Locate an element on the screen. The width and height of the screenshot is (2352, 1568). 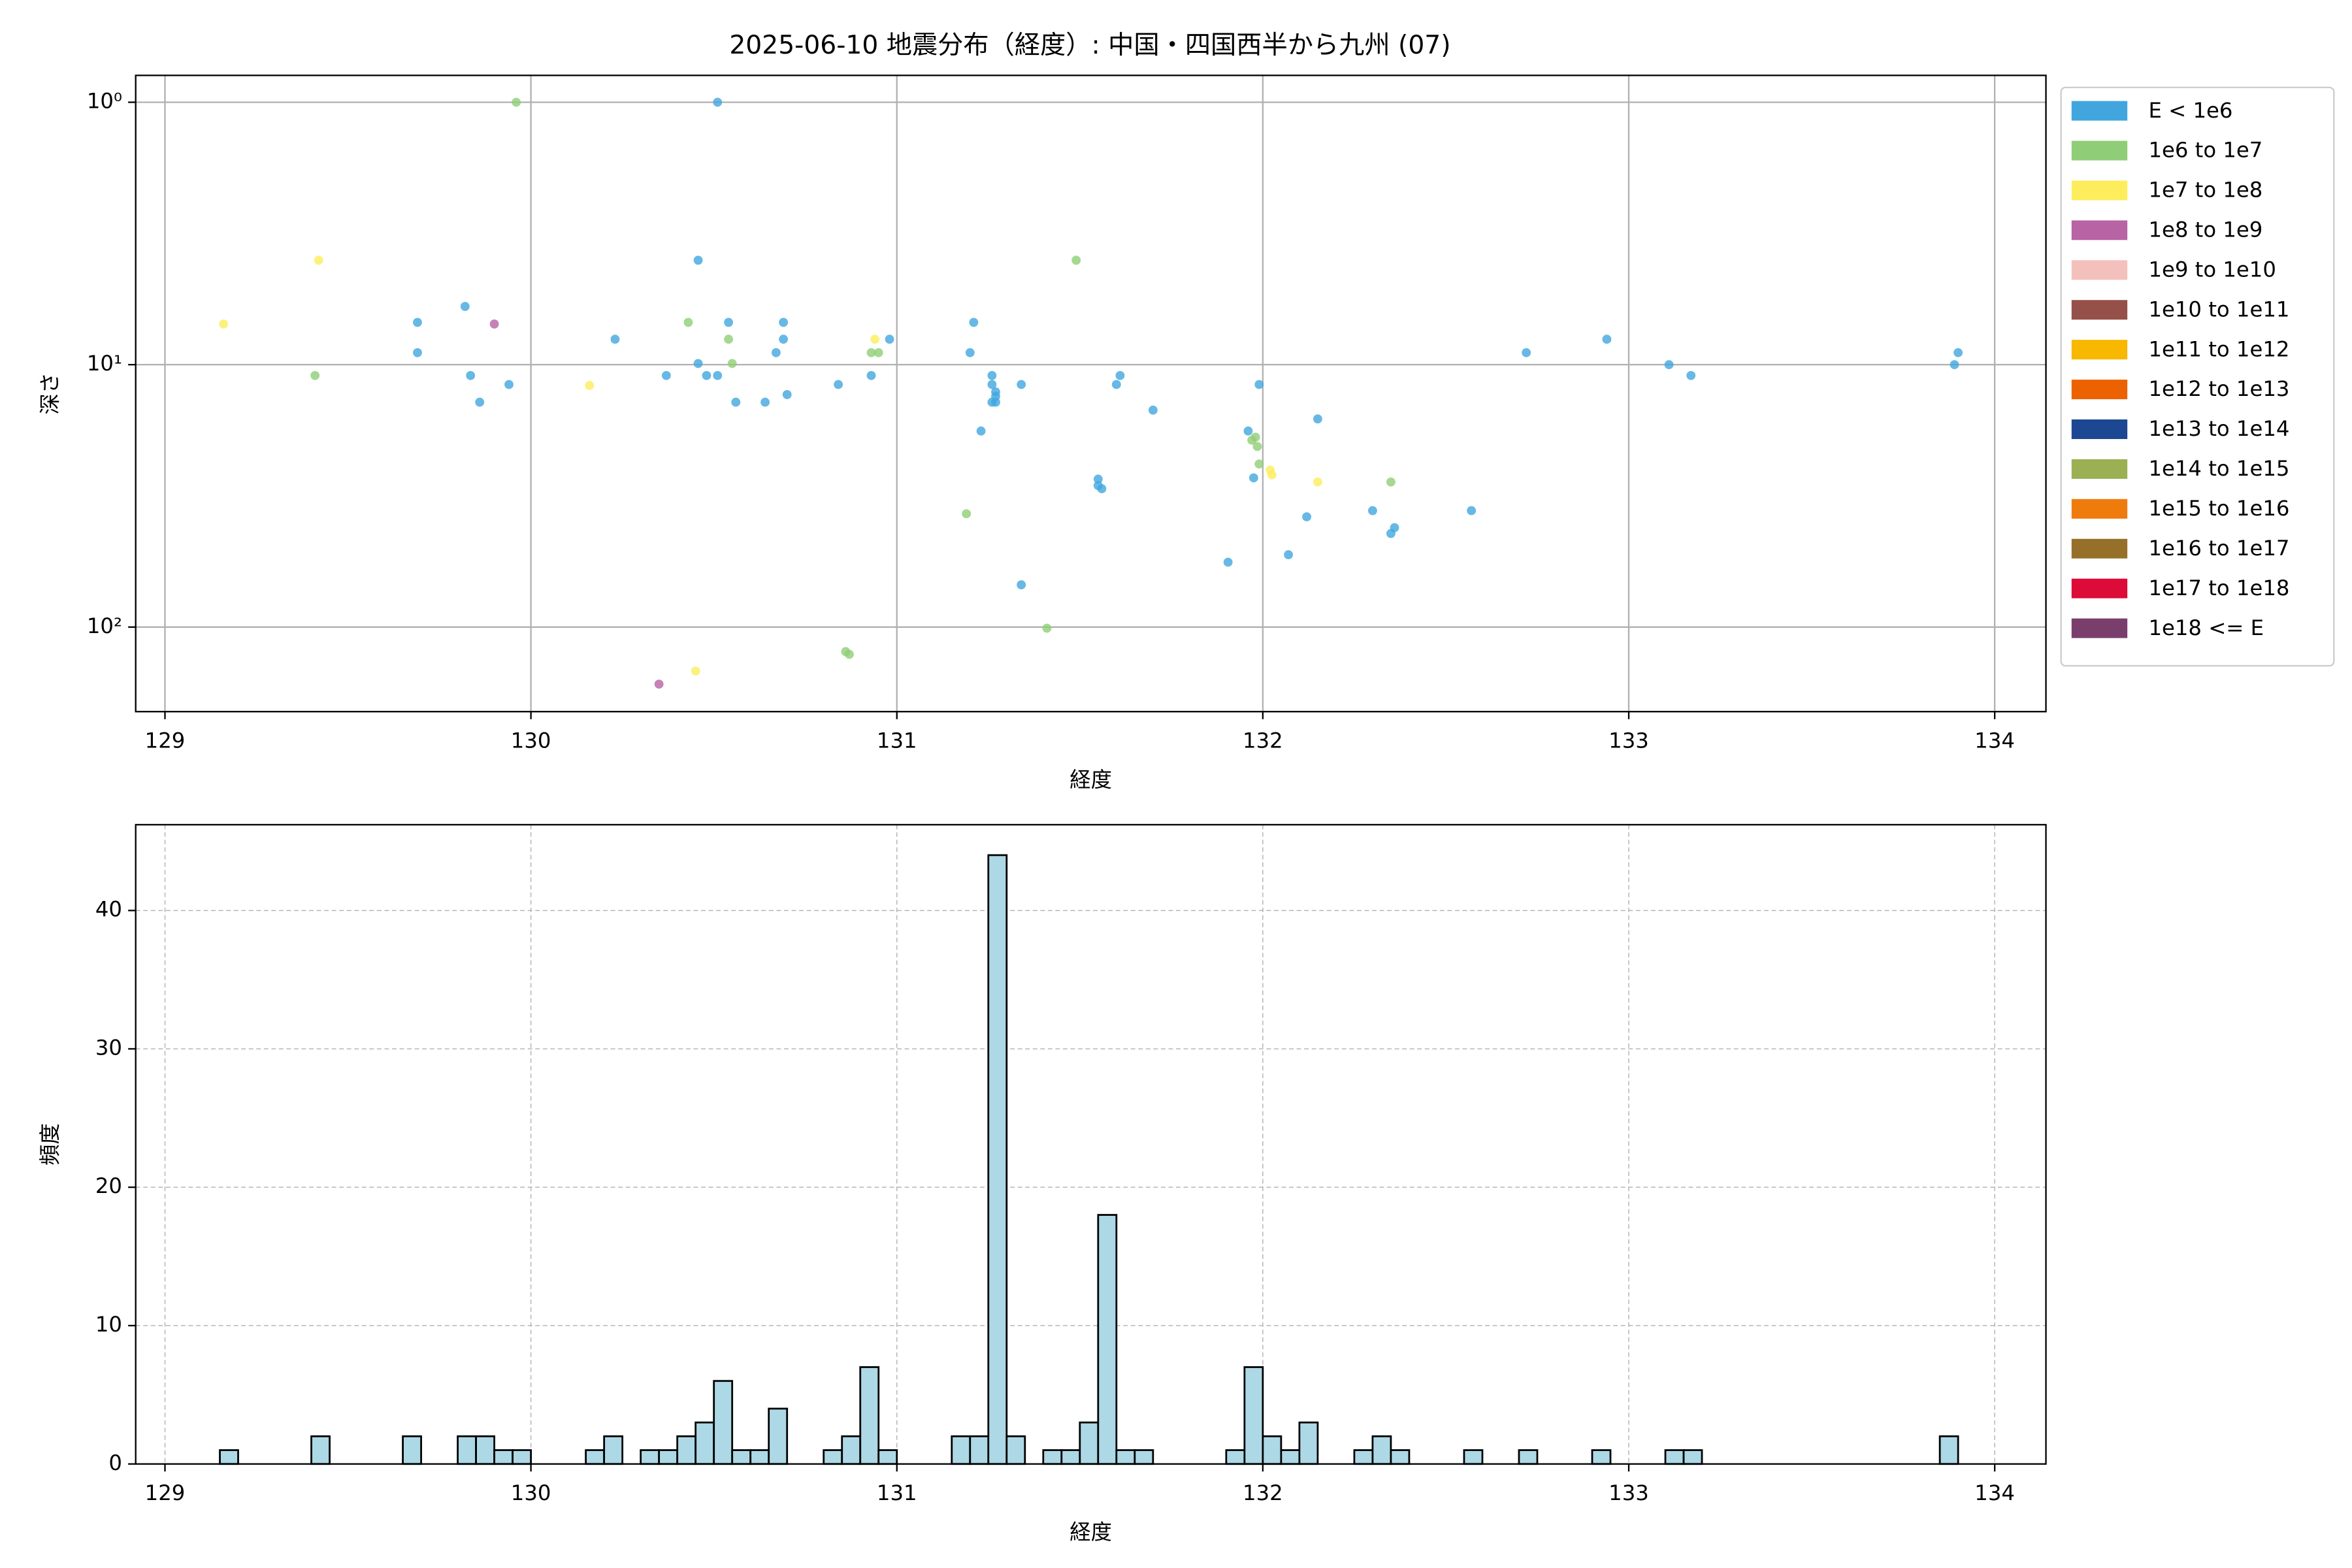
y-axis-label: 深さ is located at coordinates (49, 393).